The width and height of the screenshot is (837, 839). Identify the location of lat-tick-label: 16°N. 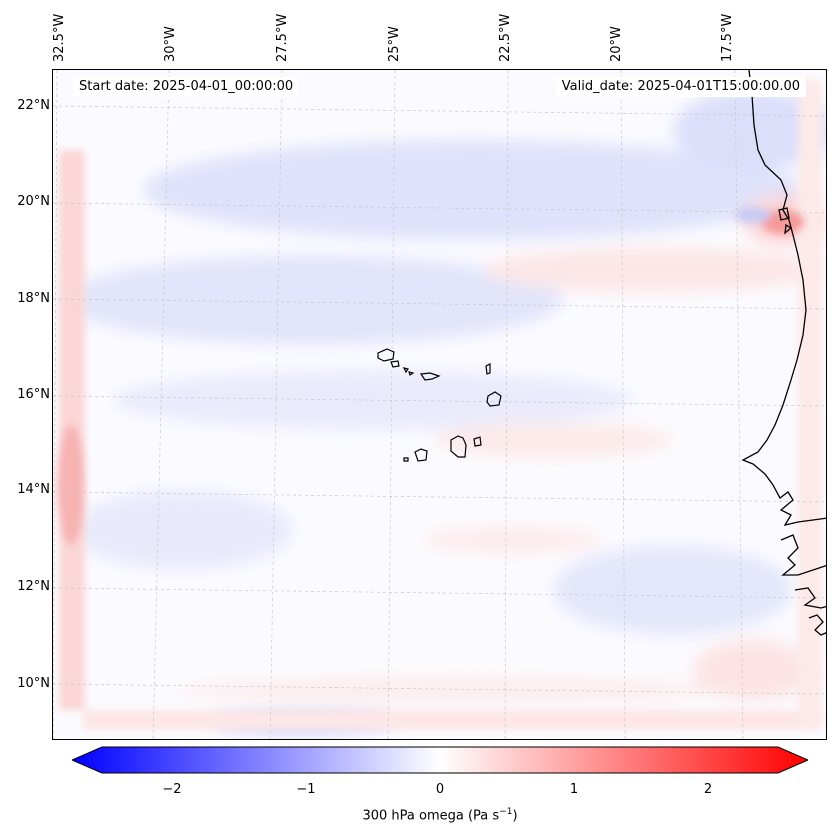
(33, 394).